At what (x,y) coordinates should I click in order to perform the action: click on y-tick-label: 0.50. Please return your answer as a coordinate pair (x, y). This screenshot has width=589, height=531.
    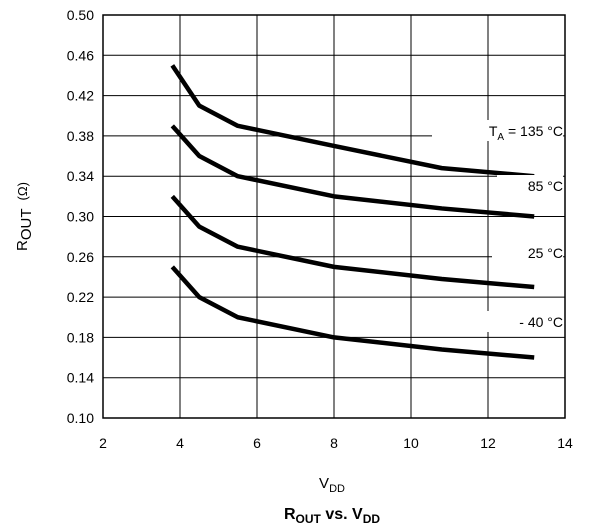
    Looking at the image, I should click on (80, 15).